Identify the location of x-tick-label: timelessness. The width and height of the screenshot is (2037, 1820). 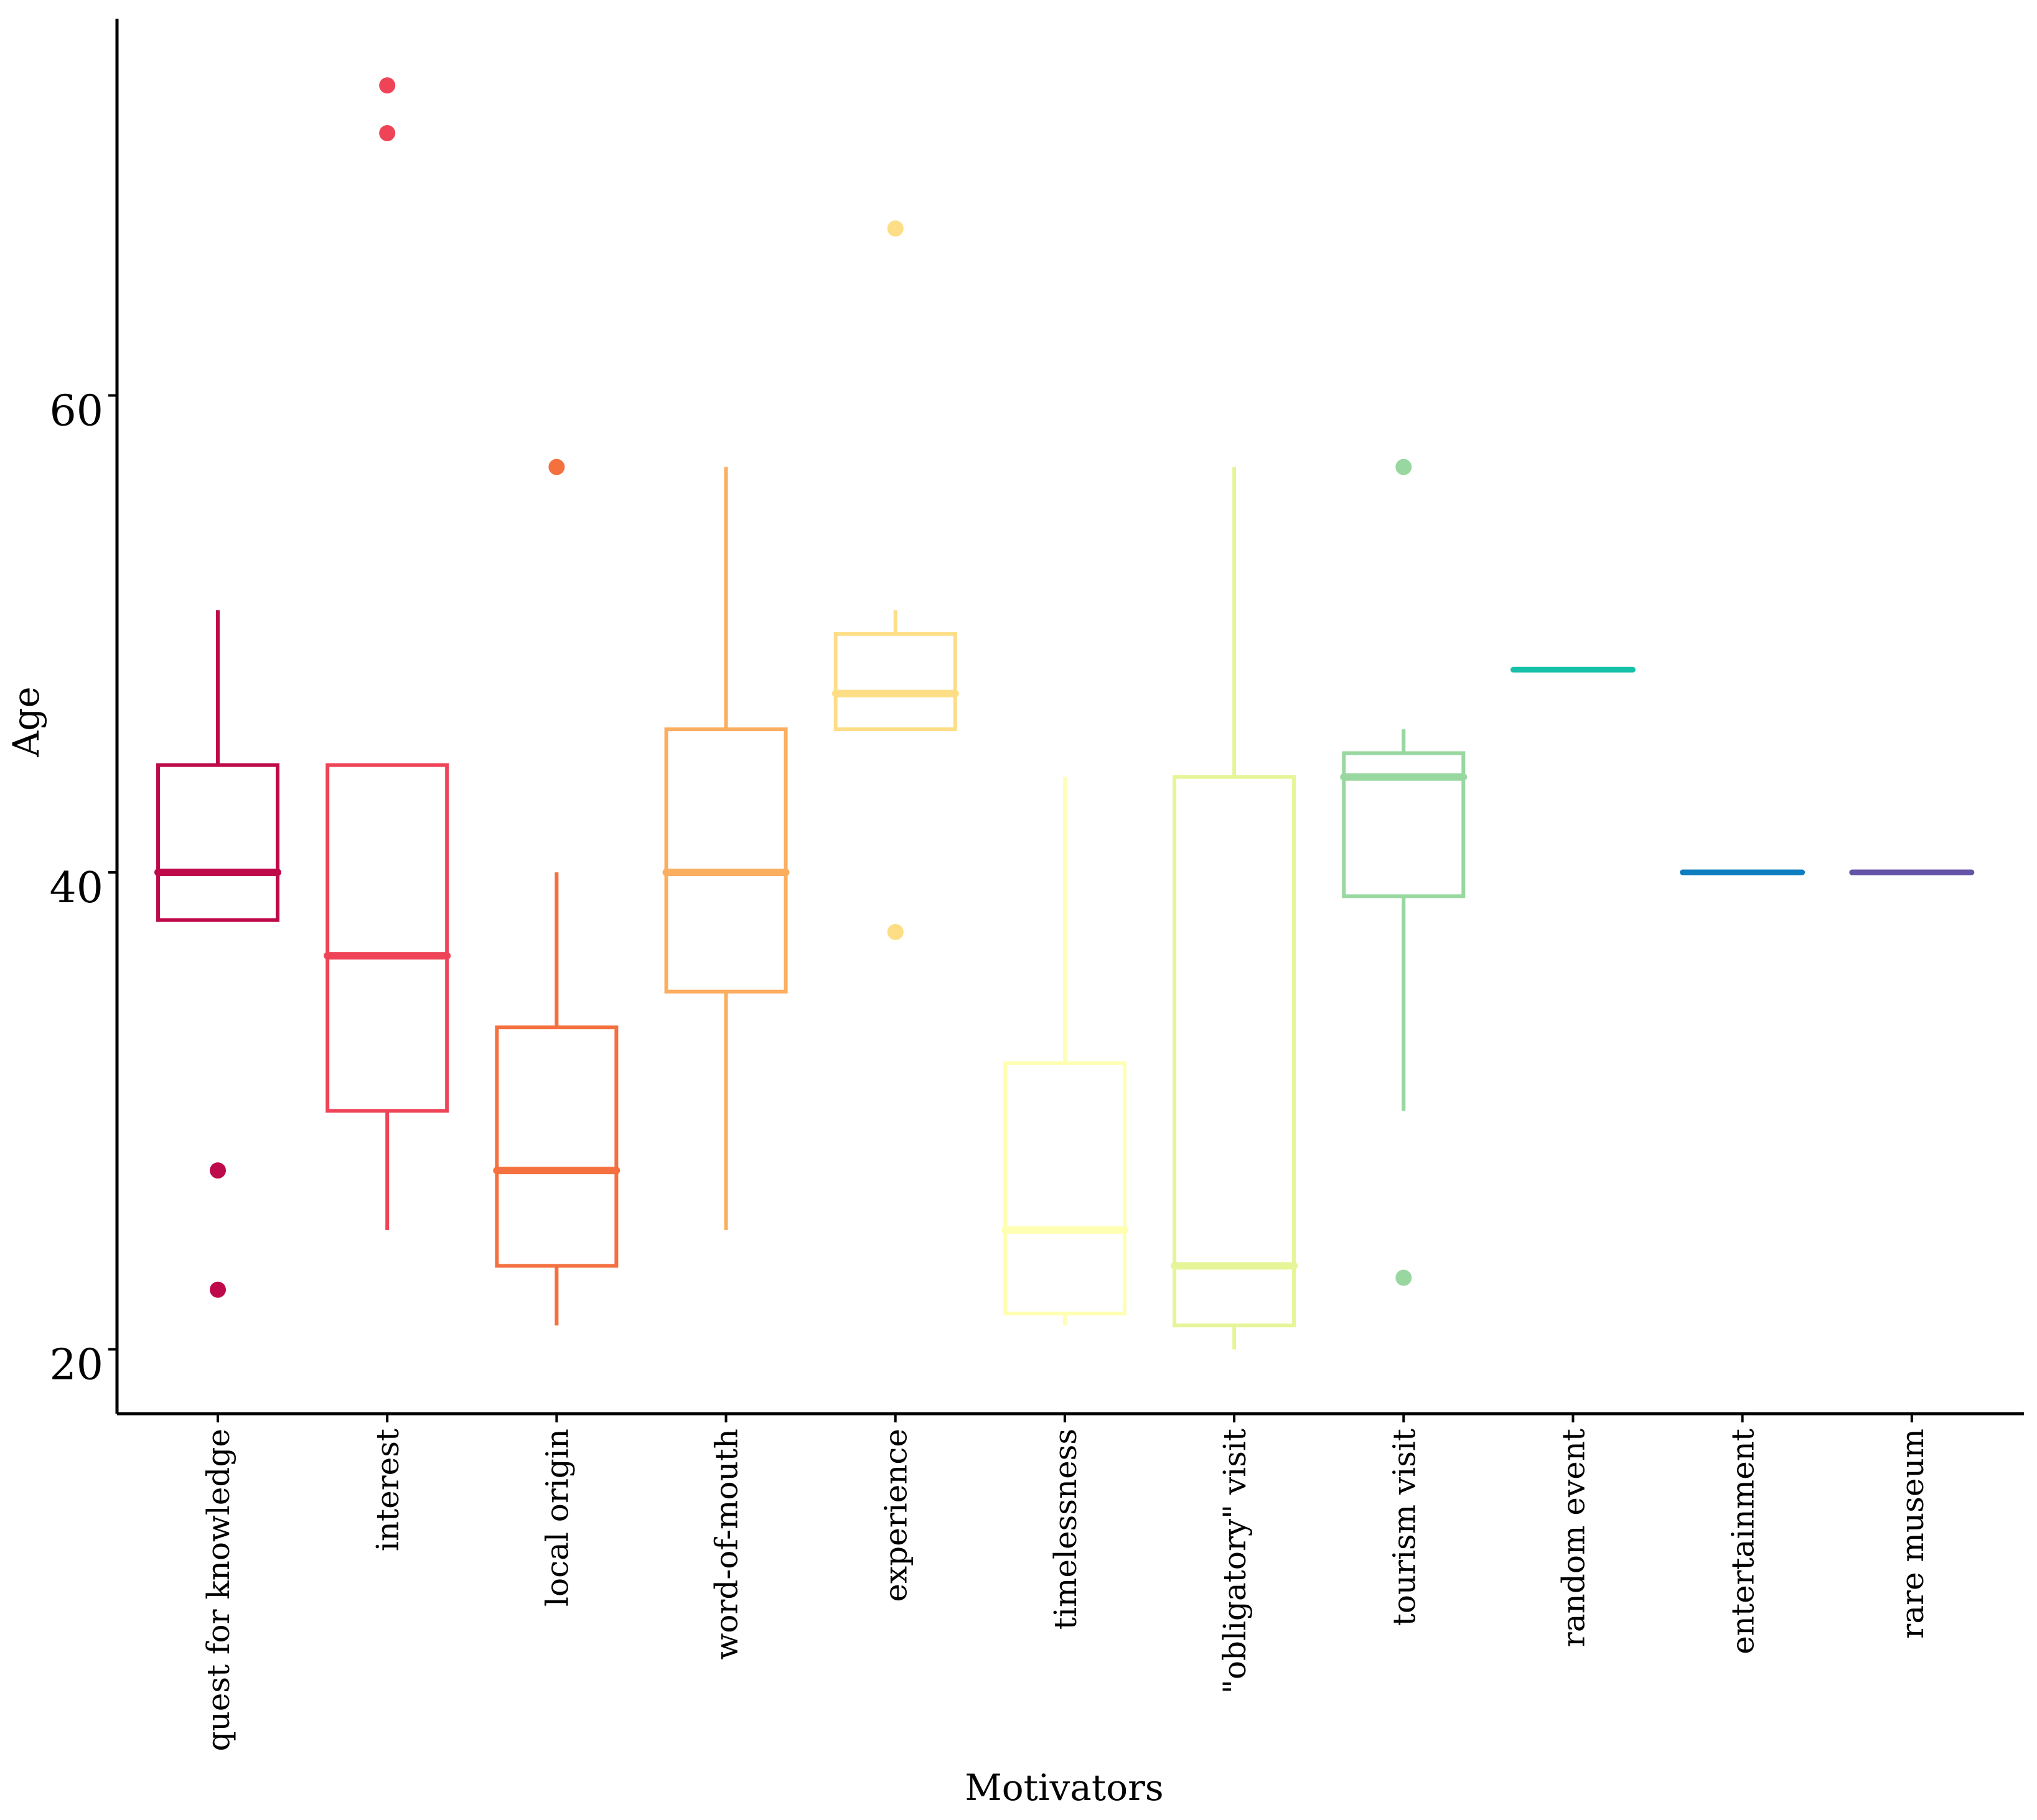
(1065, 1529).